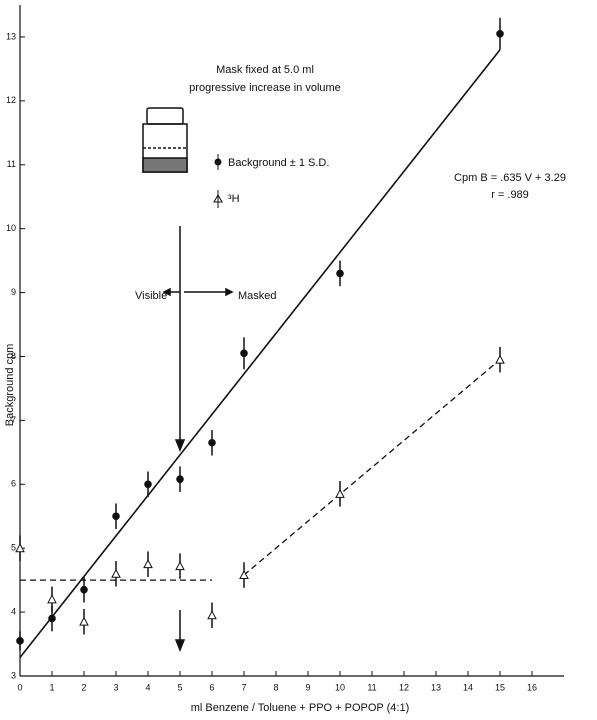 The image size is (597, 720). What do you see at coordinates (340, 687) in the screenshot?
I see `x-tick-label: 10` at bounding box center [340, 687].